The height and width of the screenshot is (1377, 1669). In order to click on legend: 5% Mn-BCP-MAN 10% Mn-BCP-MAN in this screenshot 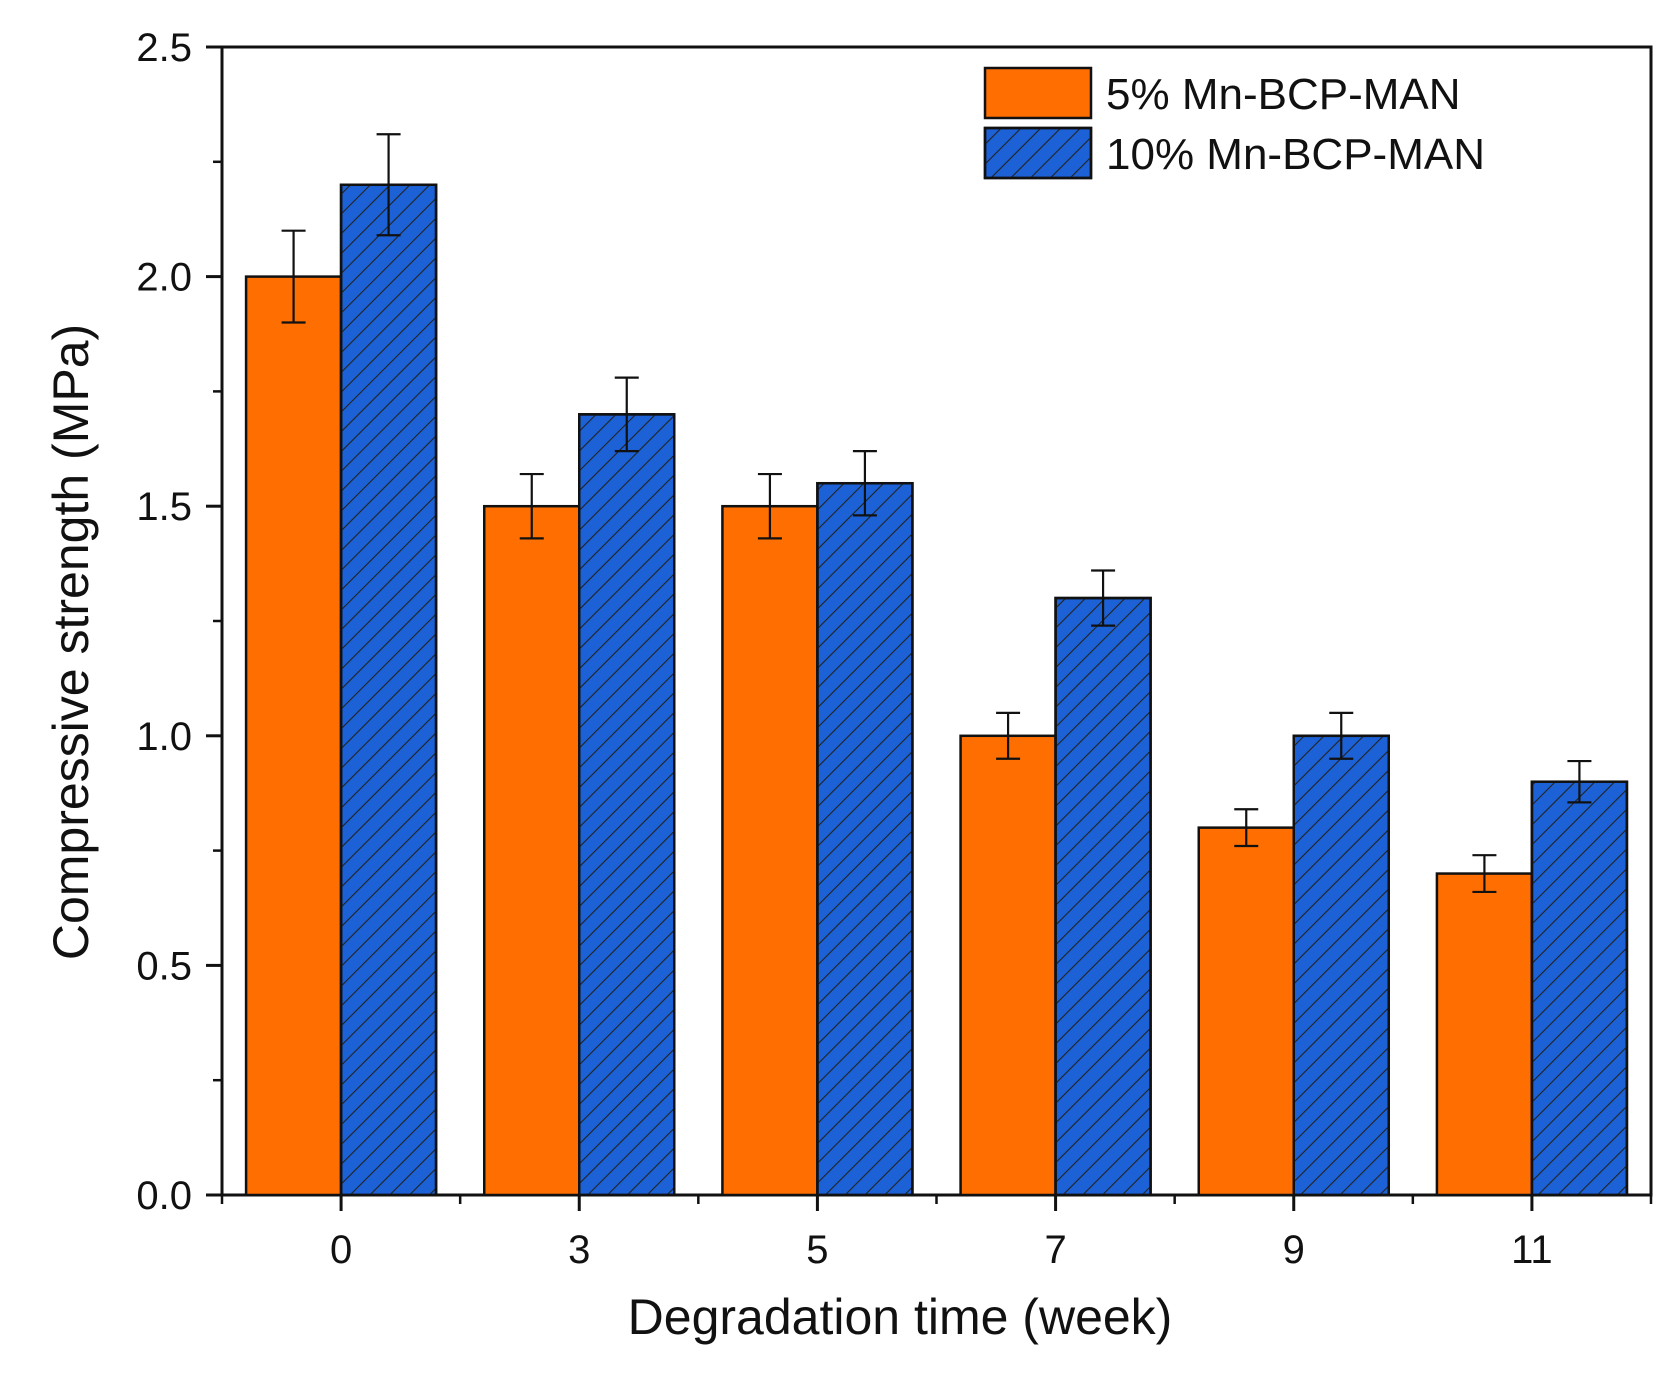, I will do `click(1234, 123)`.